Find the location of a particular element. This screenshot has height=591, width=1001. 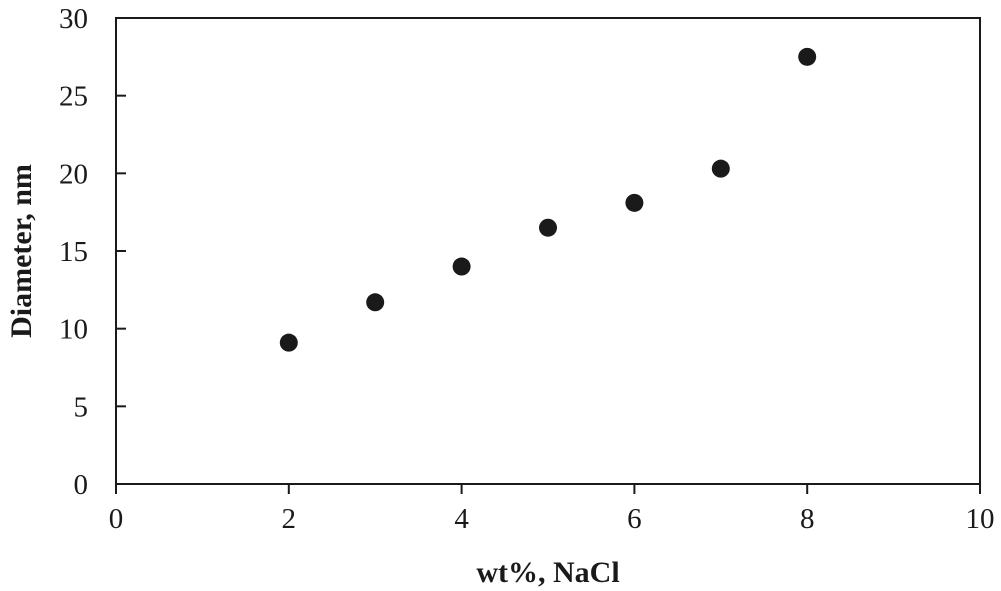

y-tick-label: 15 is located at coordinates (73, 252).